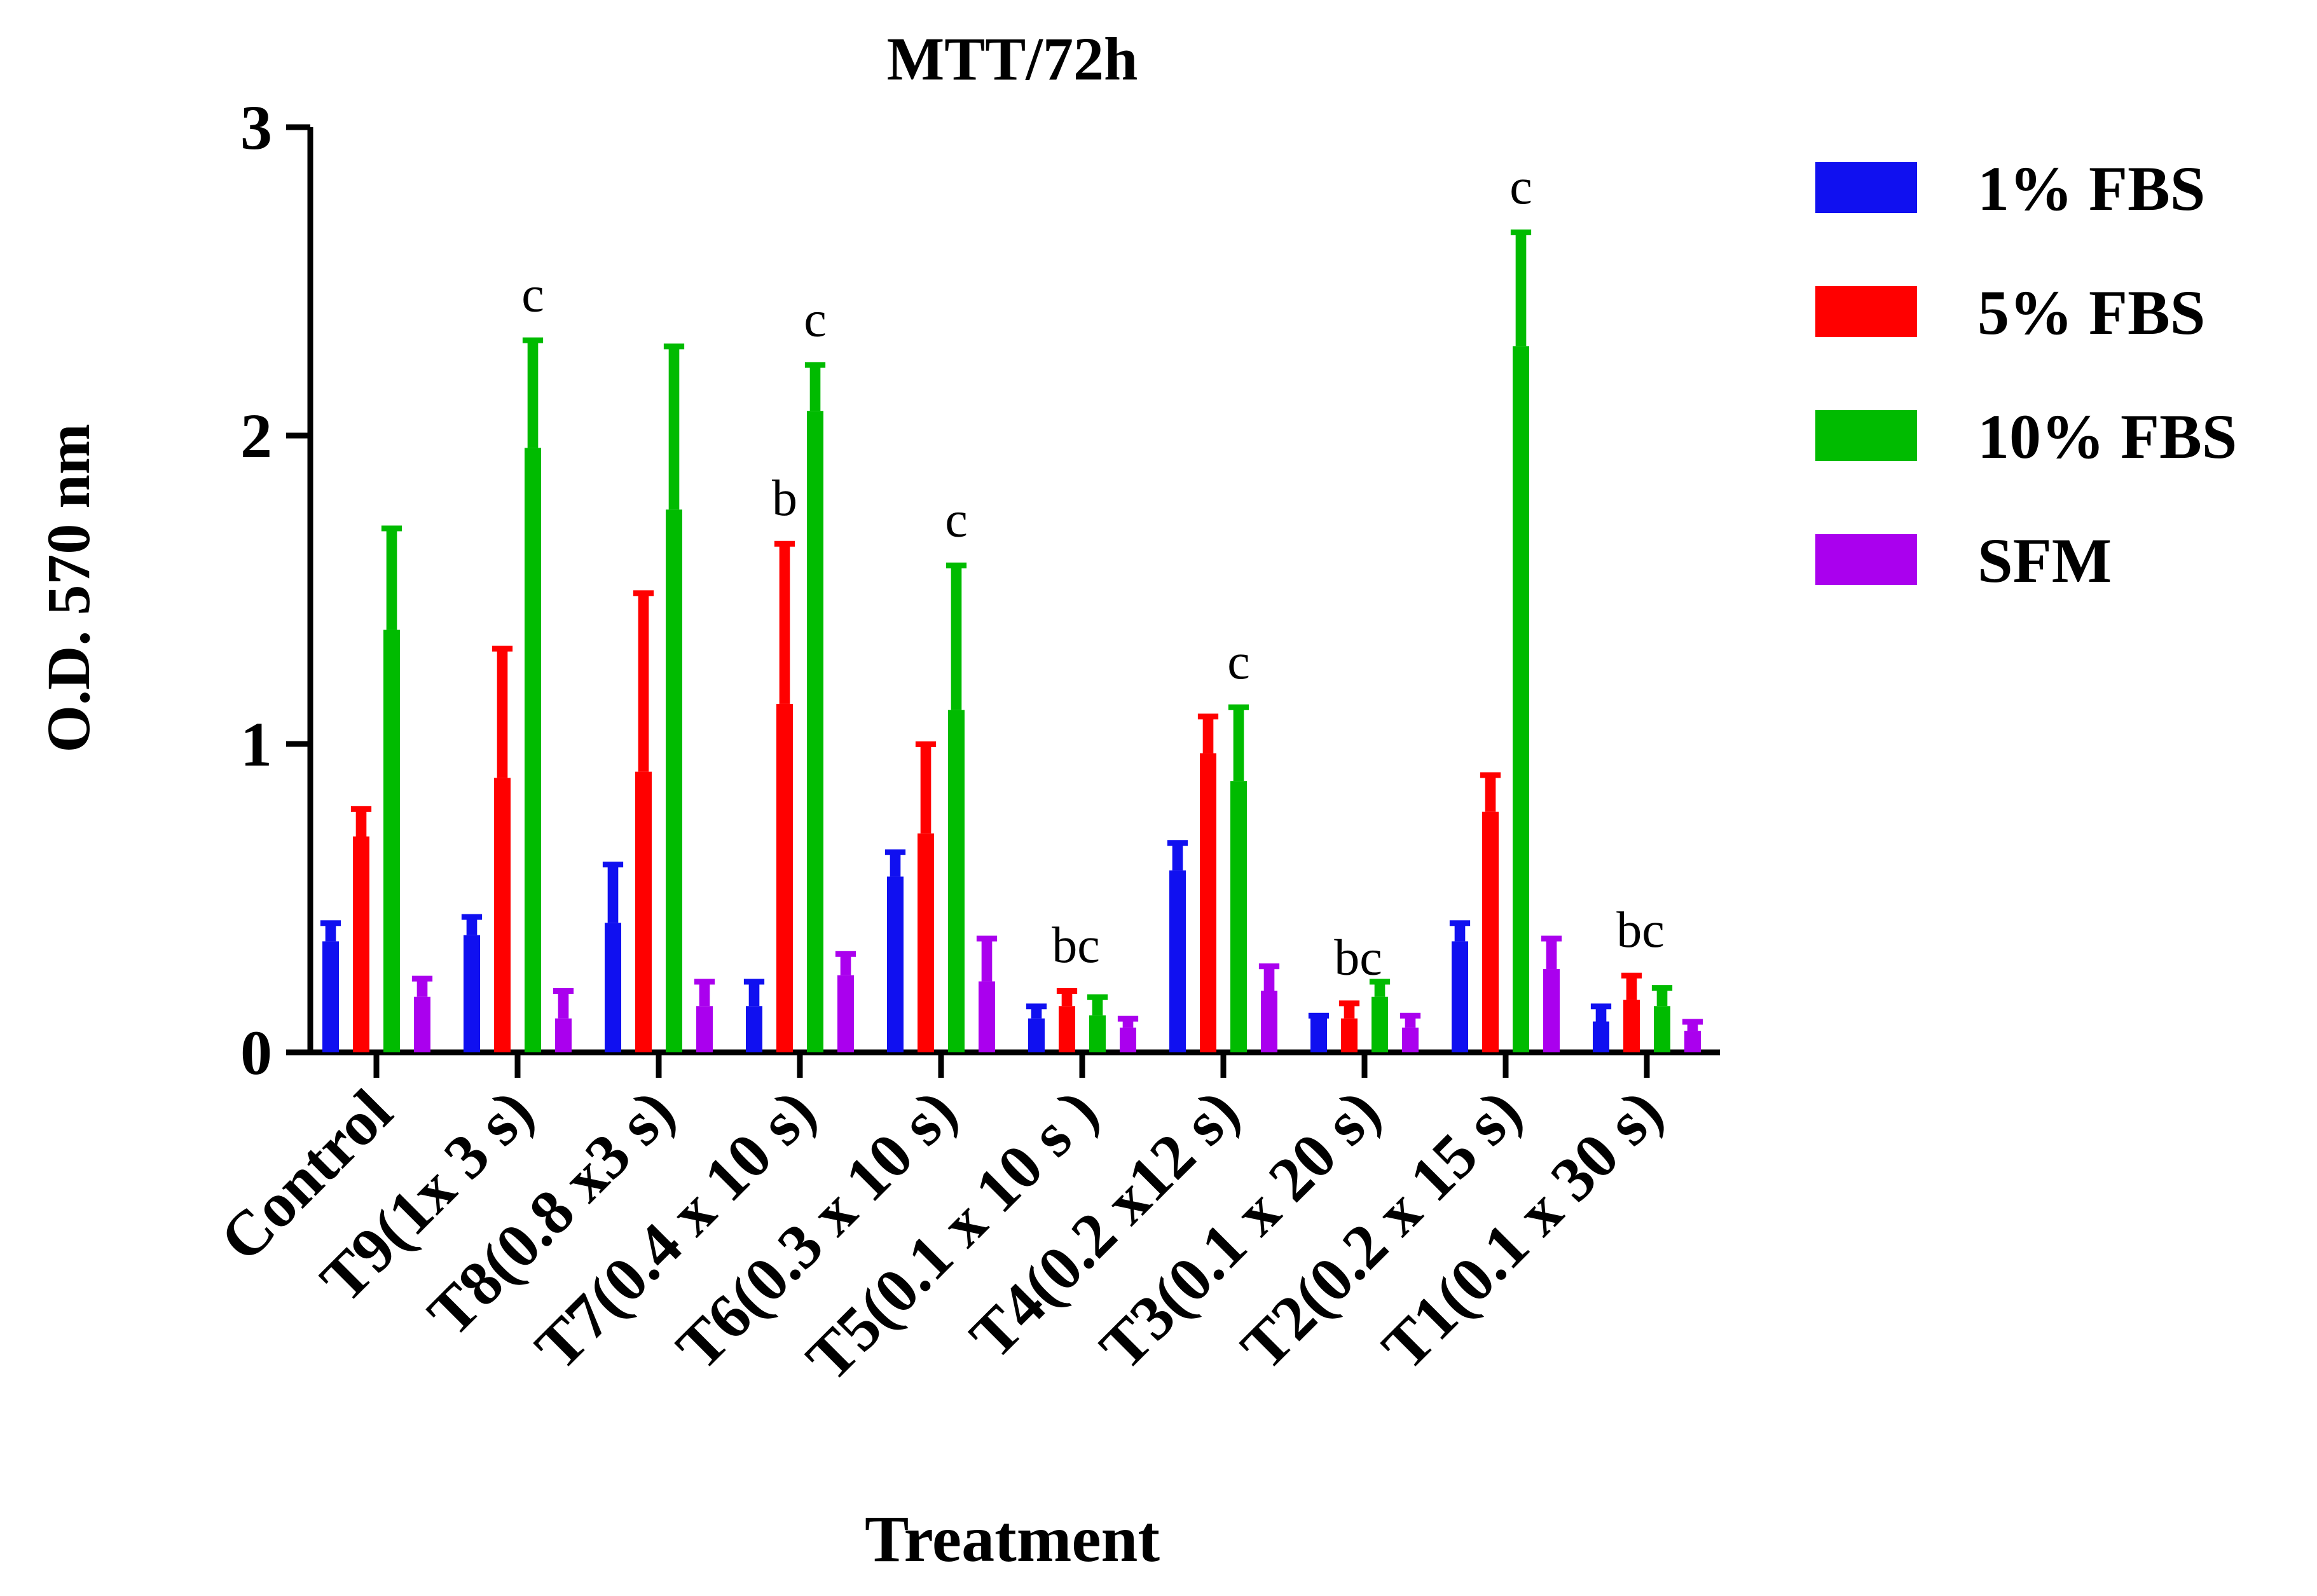  What do you see at coordinates (784, 498) in the screenshot?
I see `significance-annotation: b` at bounding box center [784, 498].